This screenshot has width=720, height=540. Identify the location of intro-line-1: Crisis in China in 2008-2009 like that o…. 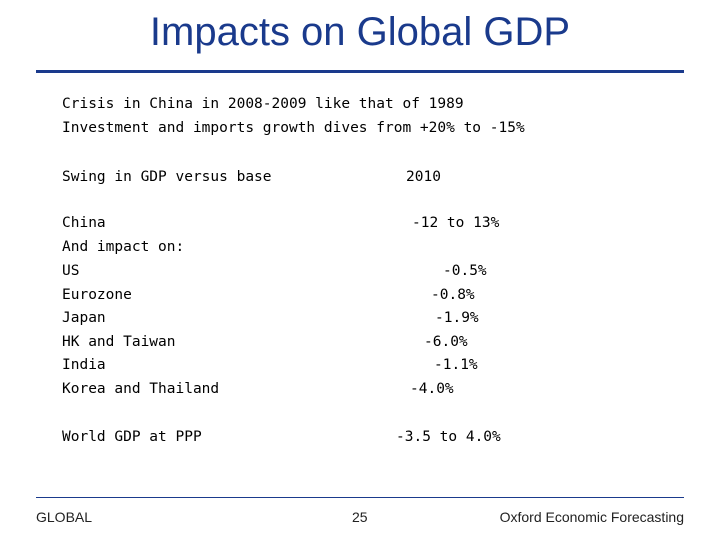
(263, 104).